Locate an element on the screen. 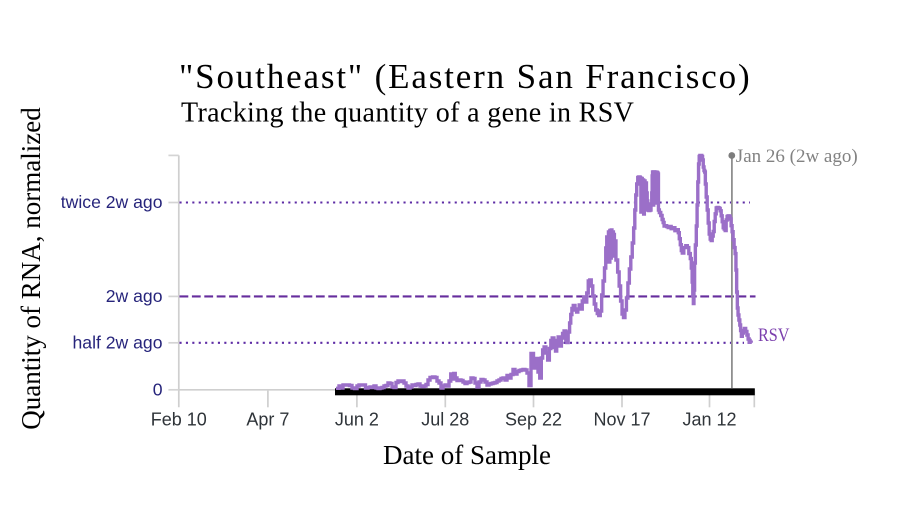 The height and width of the screenshot is (512, 900). svg-text: Jul 28 is located at coordinates (445, 420).